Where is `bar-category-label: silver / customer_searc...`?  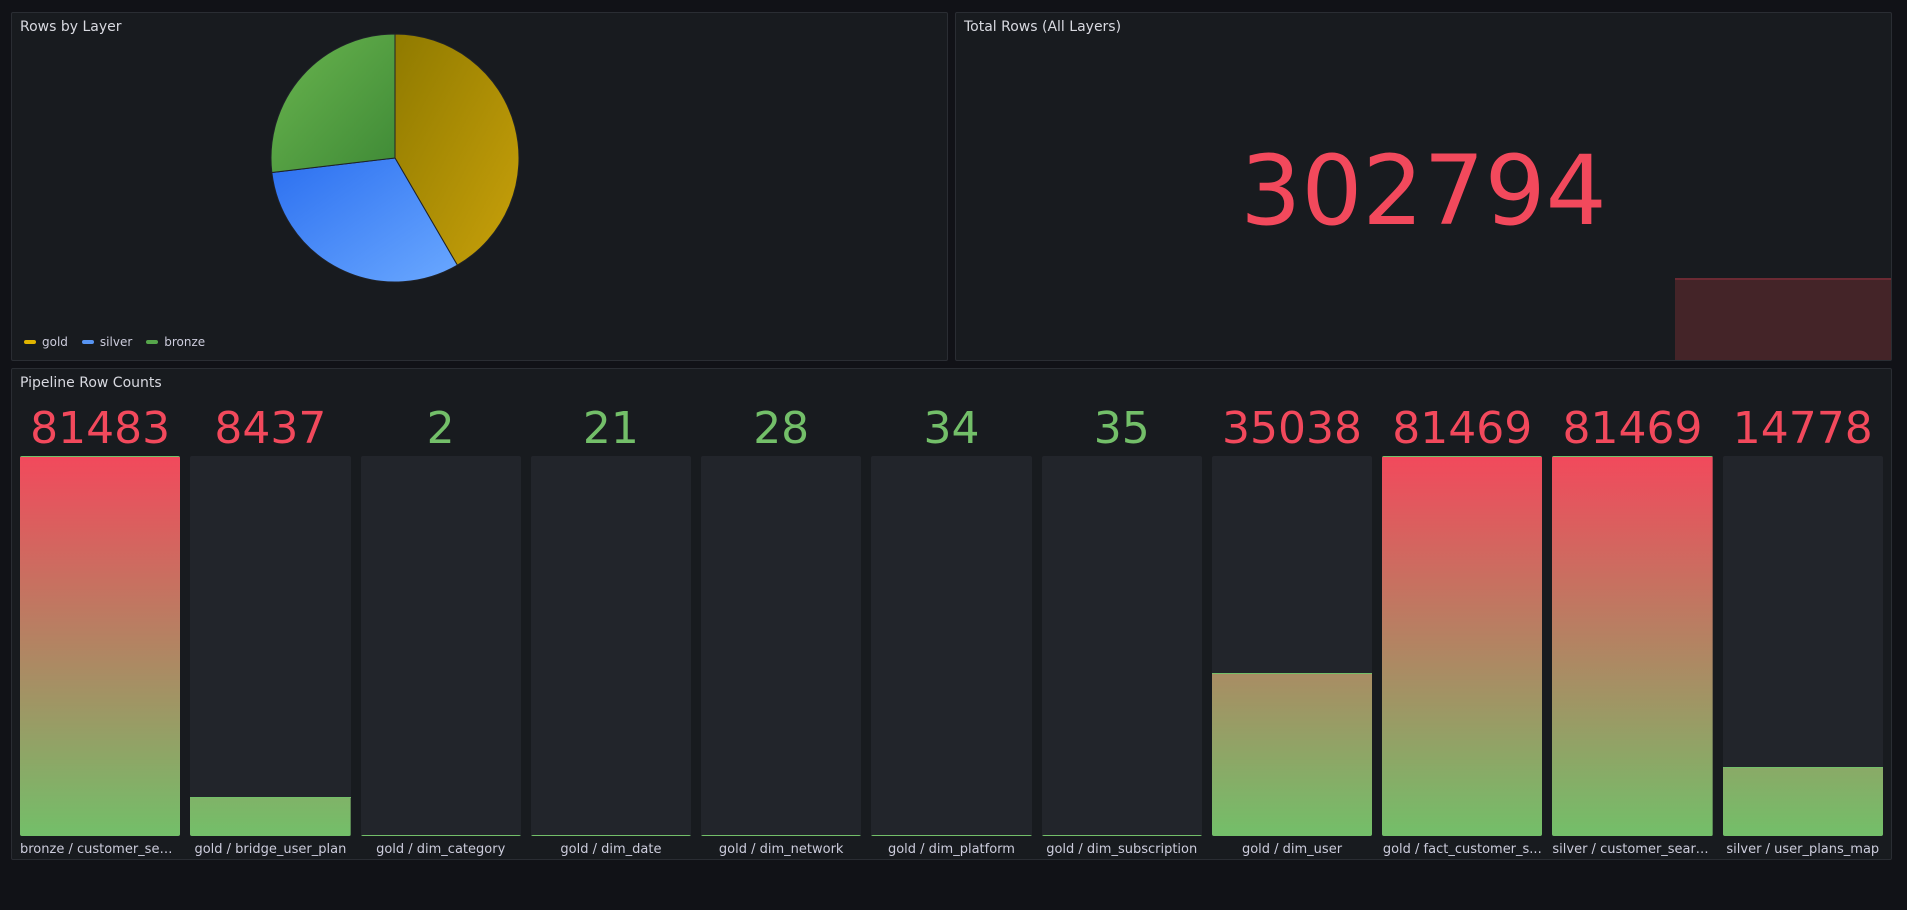 bar-category-label: silver / customer_searc... is located at coordinates (1632, 849).